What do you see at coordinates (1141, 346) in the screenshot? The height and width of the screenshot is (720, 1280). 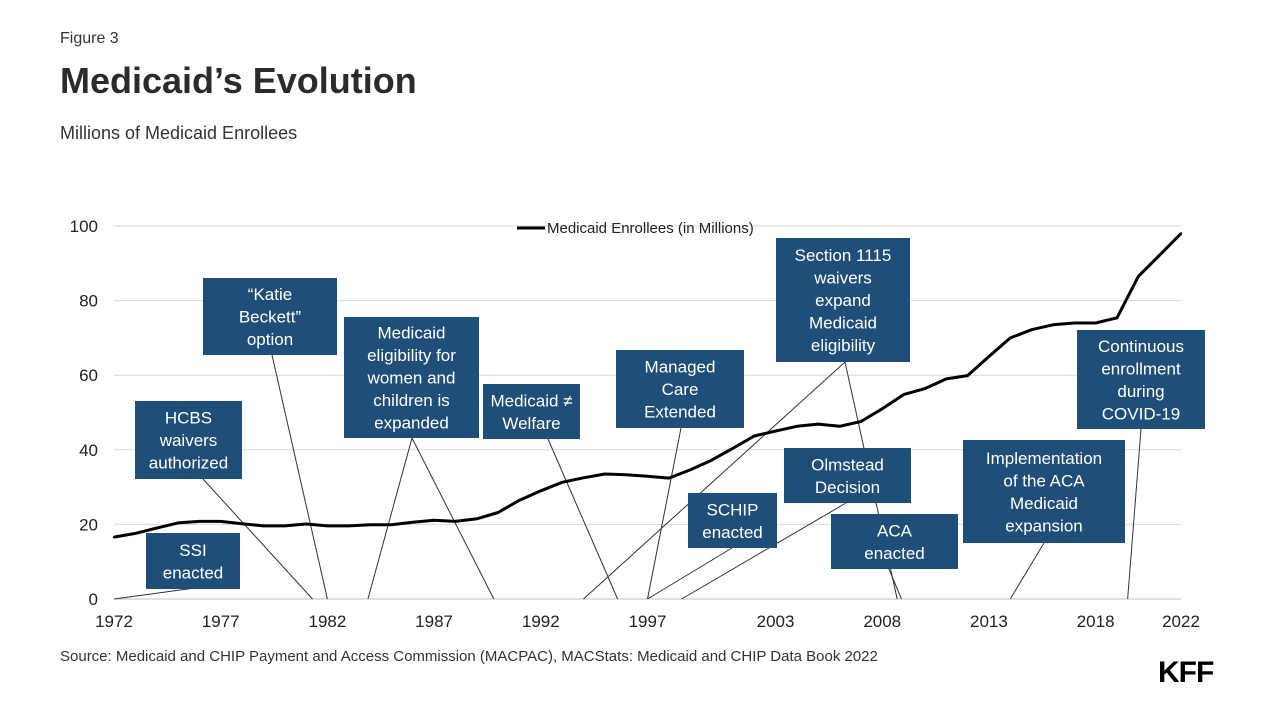 I see `annotation-text: Continuous` at bounding box center [1141, 346].